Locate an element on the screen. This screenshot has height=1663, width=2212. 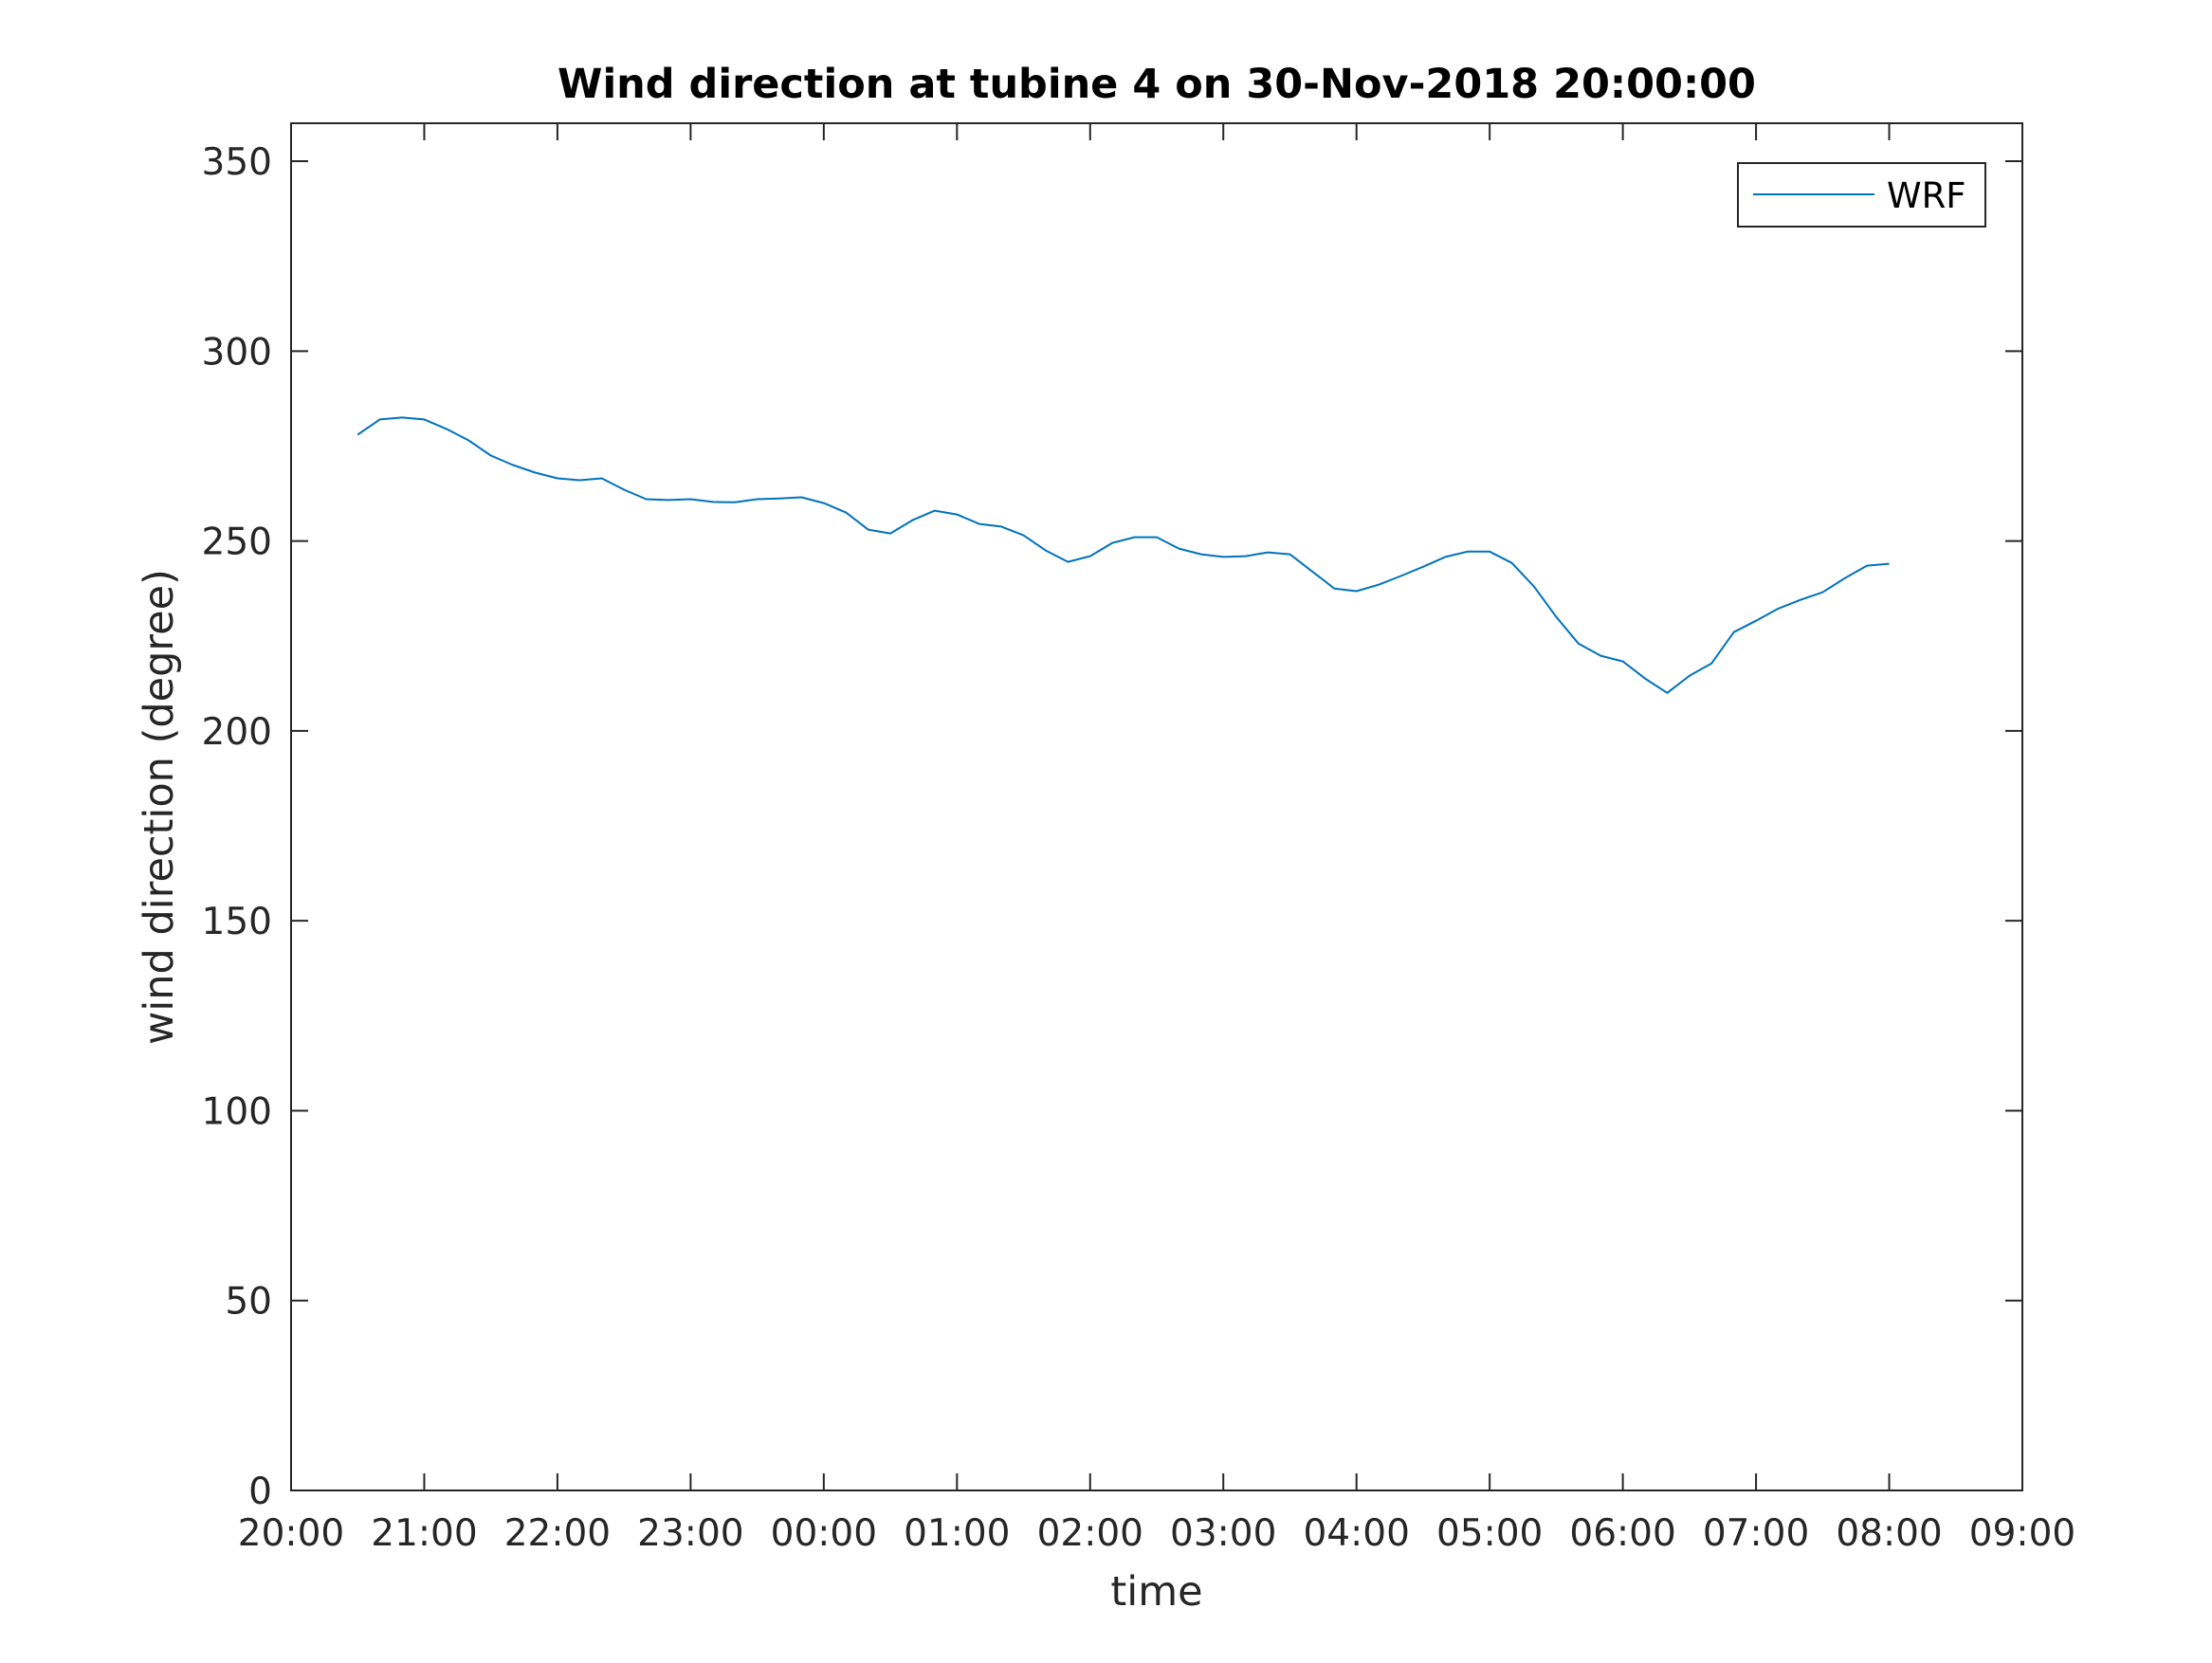
x-tick-label: 05:00 is located at coordinates (1489, 1533).